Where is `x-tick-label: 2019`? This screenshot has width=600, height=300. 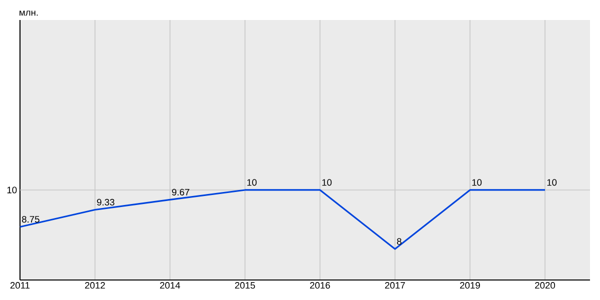 x-tick-label: 2019 is located at coordinates (470, 285).